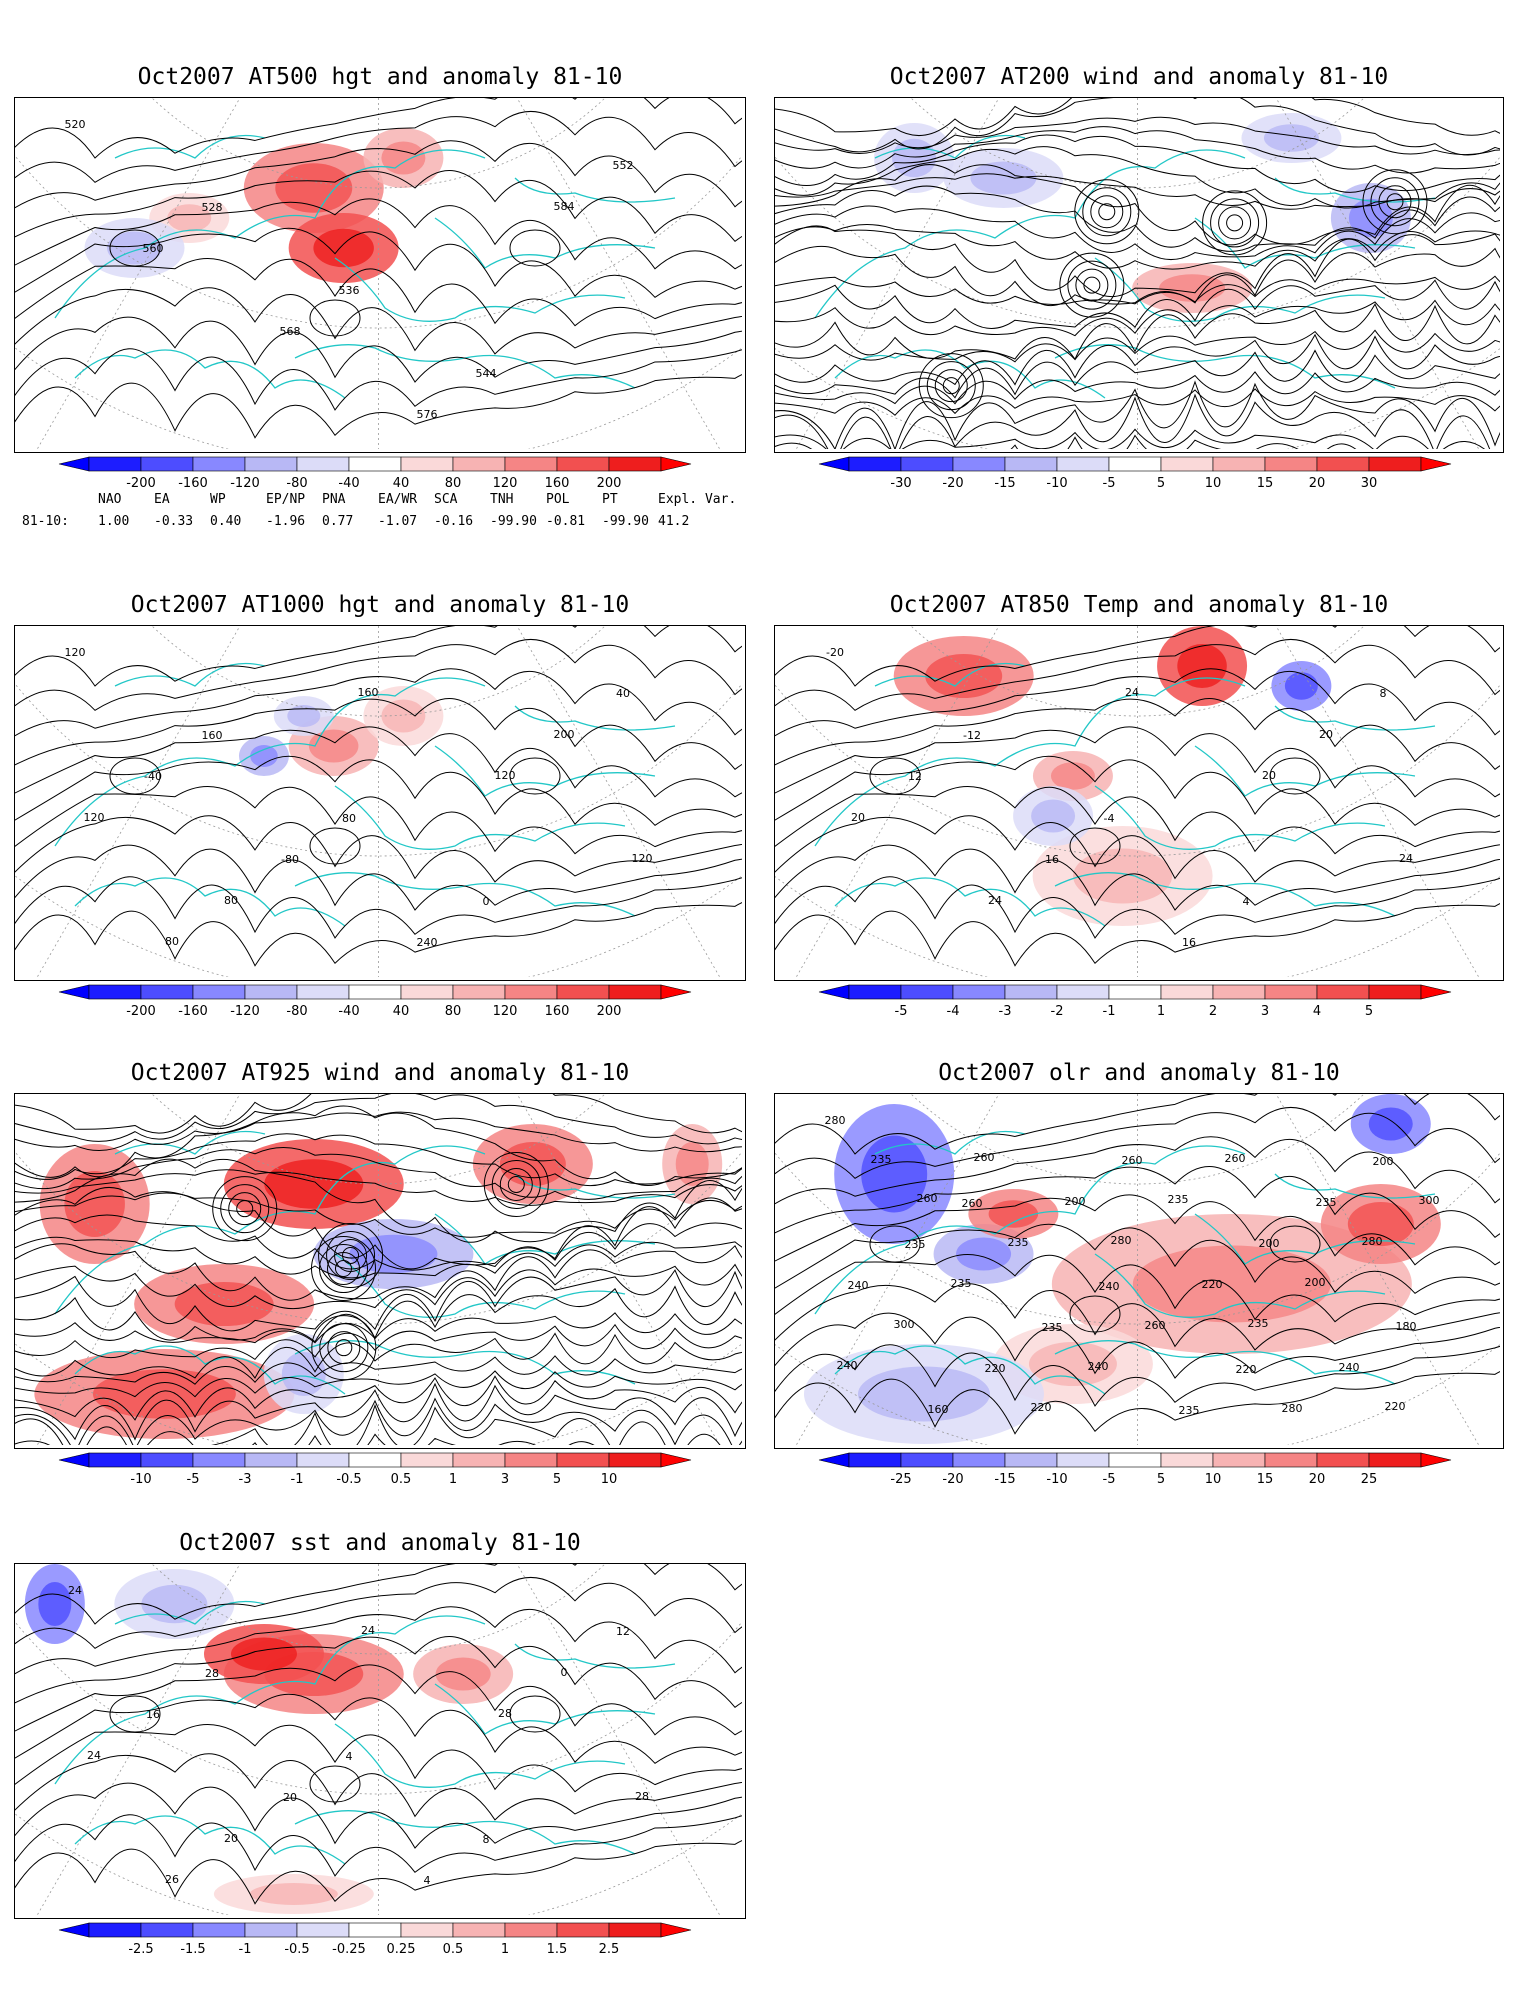 This screenshot has height=2000, width=1520. What do you see at coordinates (192, 1949) in the screenshot?
I see `colorbar-tick-label: -1.5` at bounding box center [192, 1949].